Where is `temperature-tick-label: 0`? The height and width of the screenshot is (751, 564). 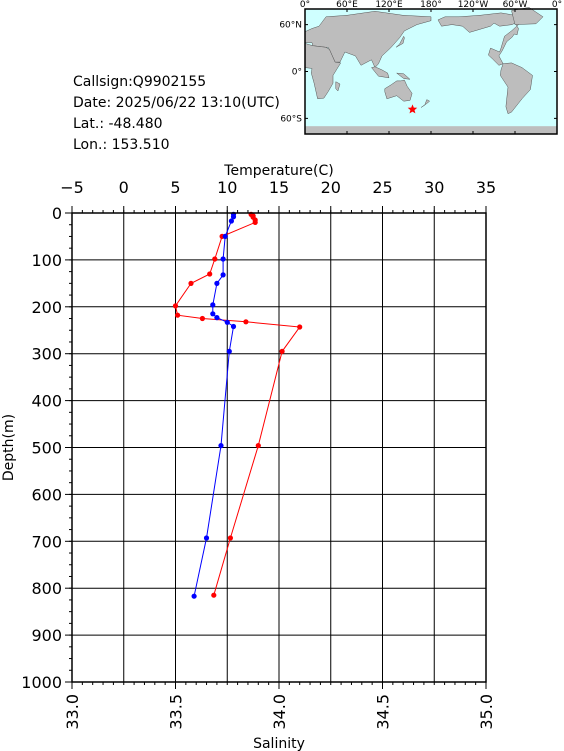
temperature-tick-label: 0 is located at coordinates (124, 187).